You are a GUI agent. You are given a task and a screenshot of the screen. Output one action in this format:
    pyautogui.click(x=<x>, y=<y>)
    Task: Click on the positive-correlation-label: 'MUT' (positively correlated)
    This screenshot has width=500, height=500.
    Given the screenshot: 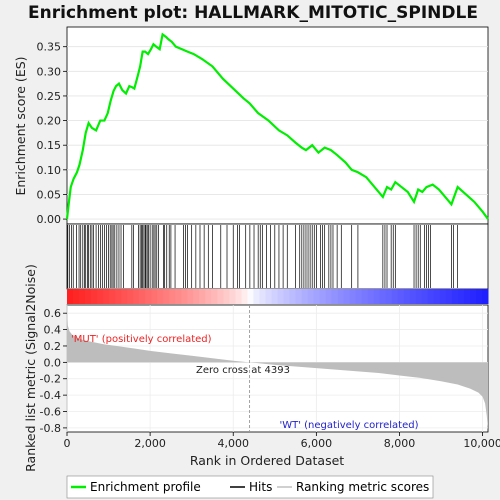 What is the action you would take?
    pyautogui.click(x=141, y=339)
    